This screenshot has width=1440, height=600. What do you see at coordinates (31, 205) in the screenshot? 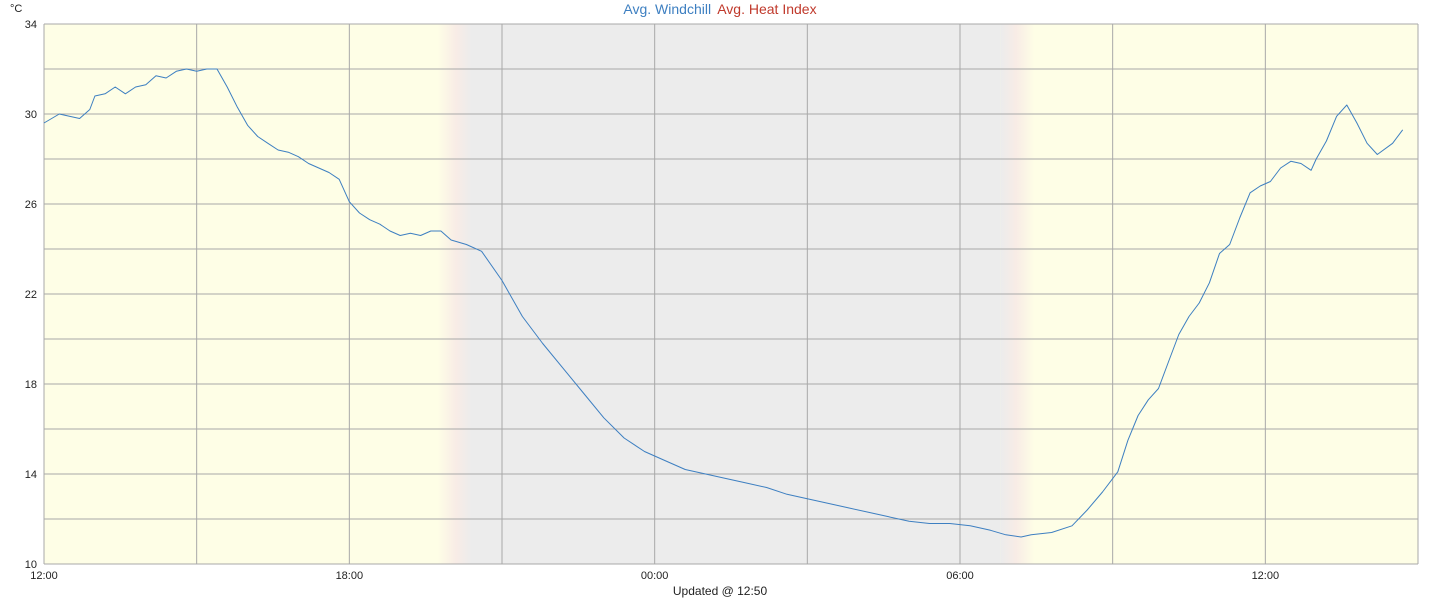
I see `y-tick-label: 26` at bounding box center [31, 205].